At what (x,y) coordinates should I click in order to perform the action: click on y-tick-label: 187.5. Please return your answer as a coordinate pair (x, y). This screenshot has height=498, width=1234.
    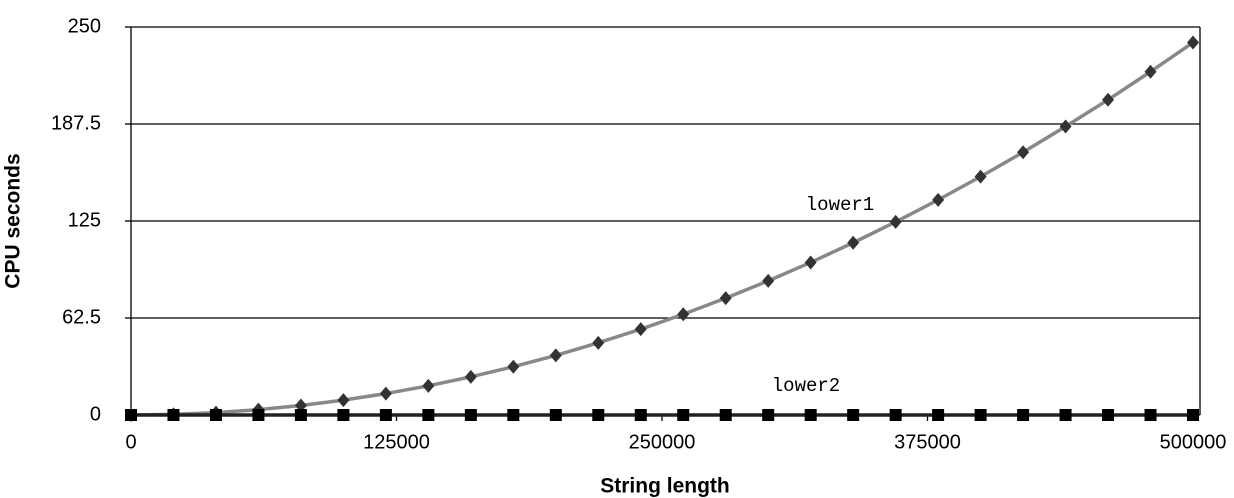
    Looking at the image, I should click on (76, 123).